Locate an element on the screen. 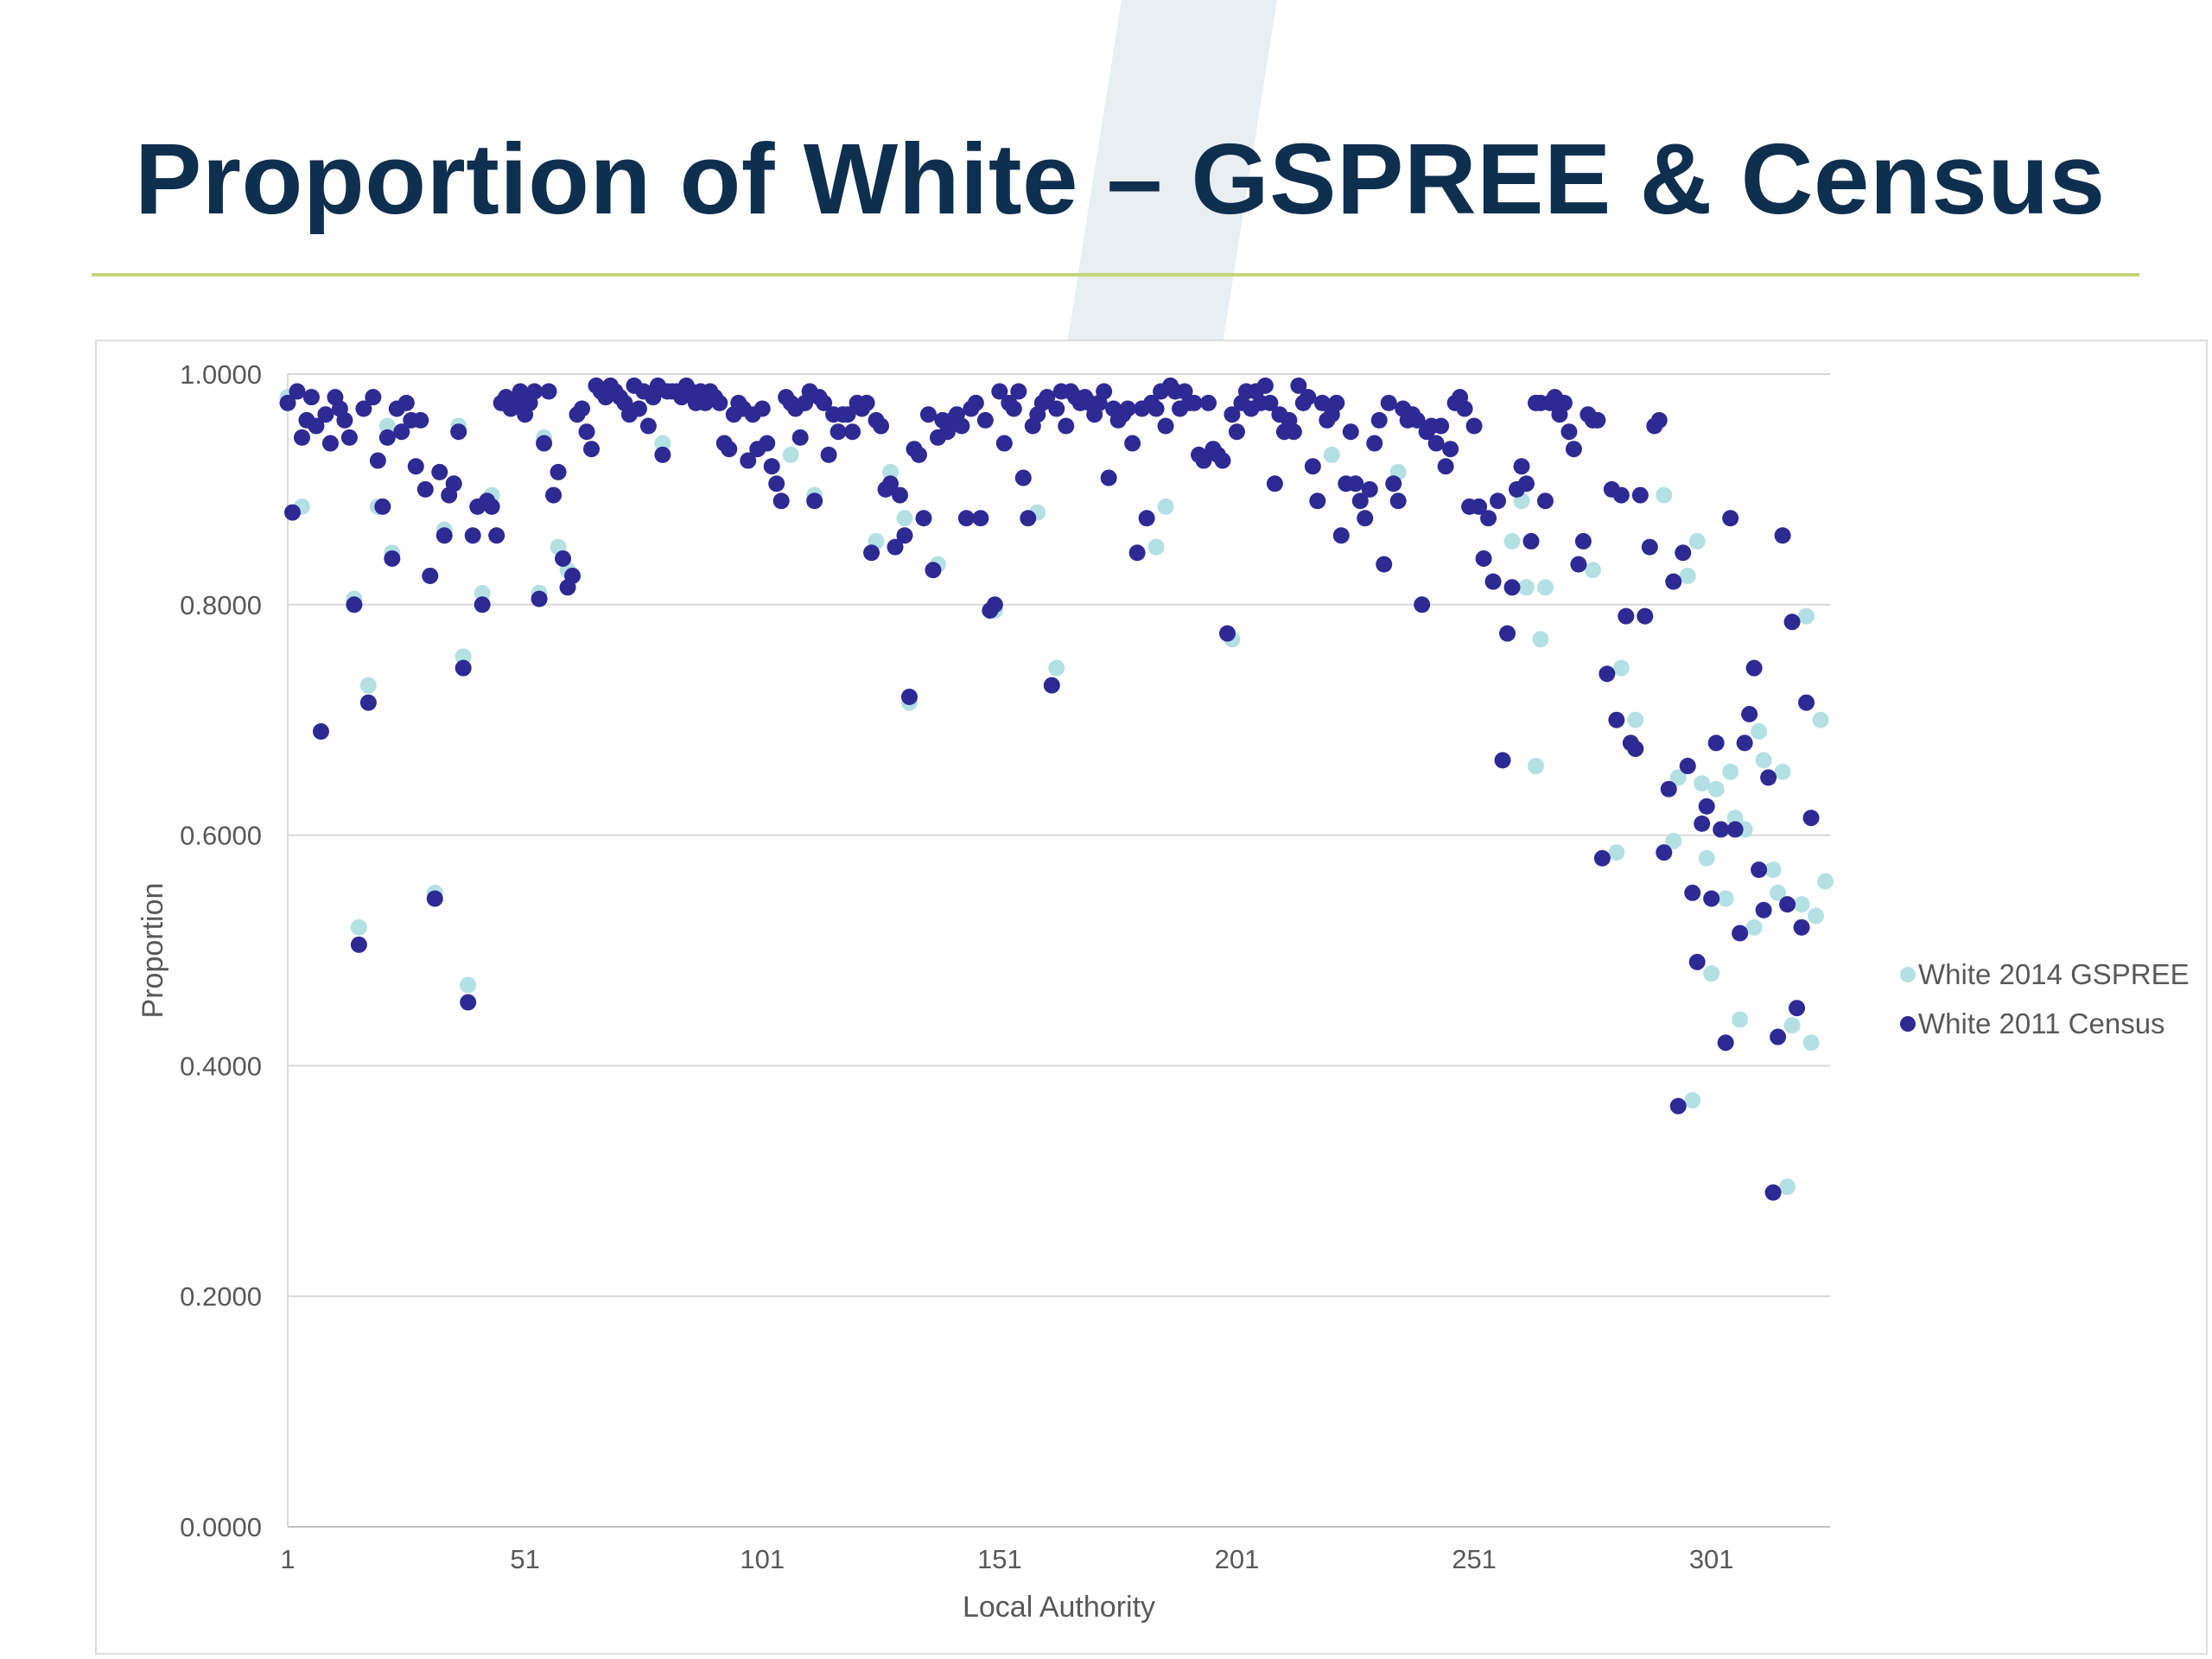 The width and height of the screenshot is (2212, 1659). y-tick-label: 0.0000 is located at coordinates (221, 1527).